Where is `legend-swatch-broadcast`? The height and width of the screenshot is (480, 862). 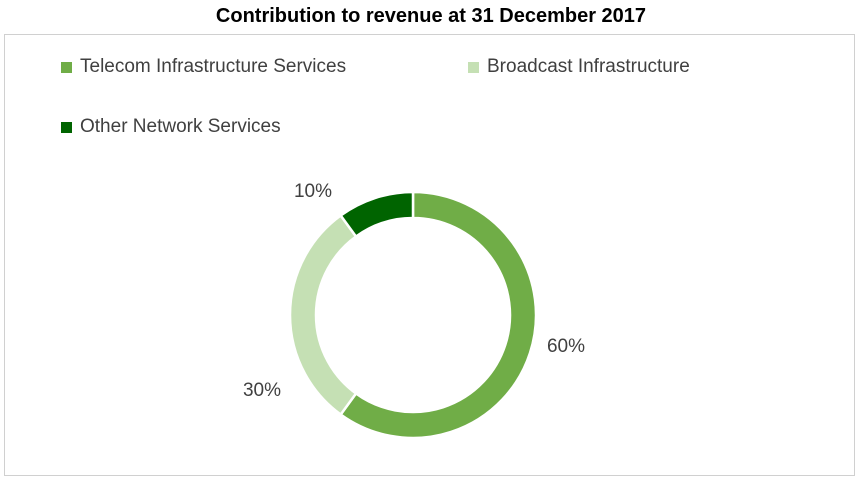 legend-swatch-broadcast is located at coordinates (473, 67).